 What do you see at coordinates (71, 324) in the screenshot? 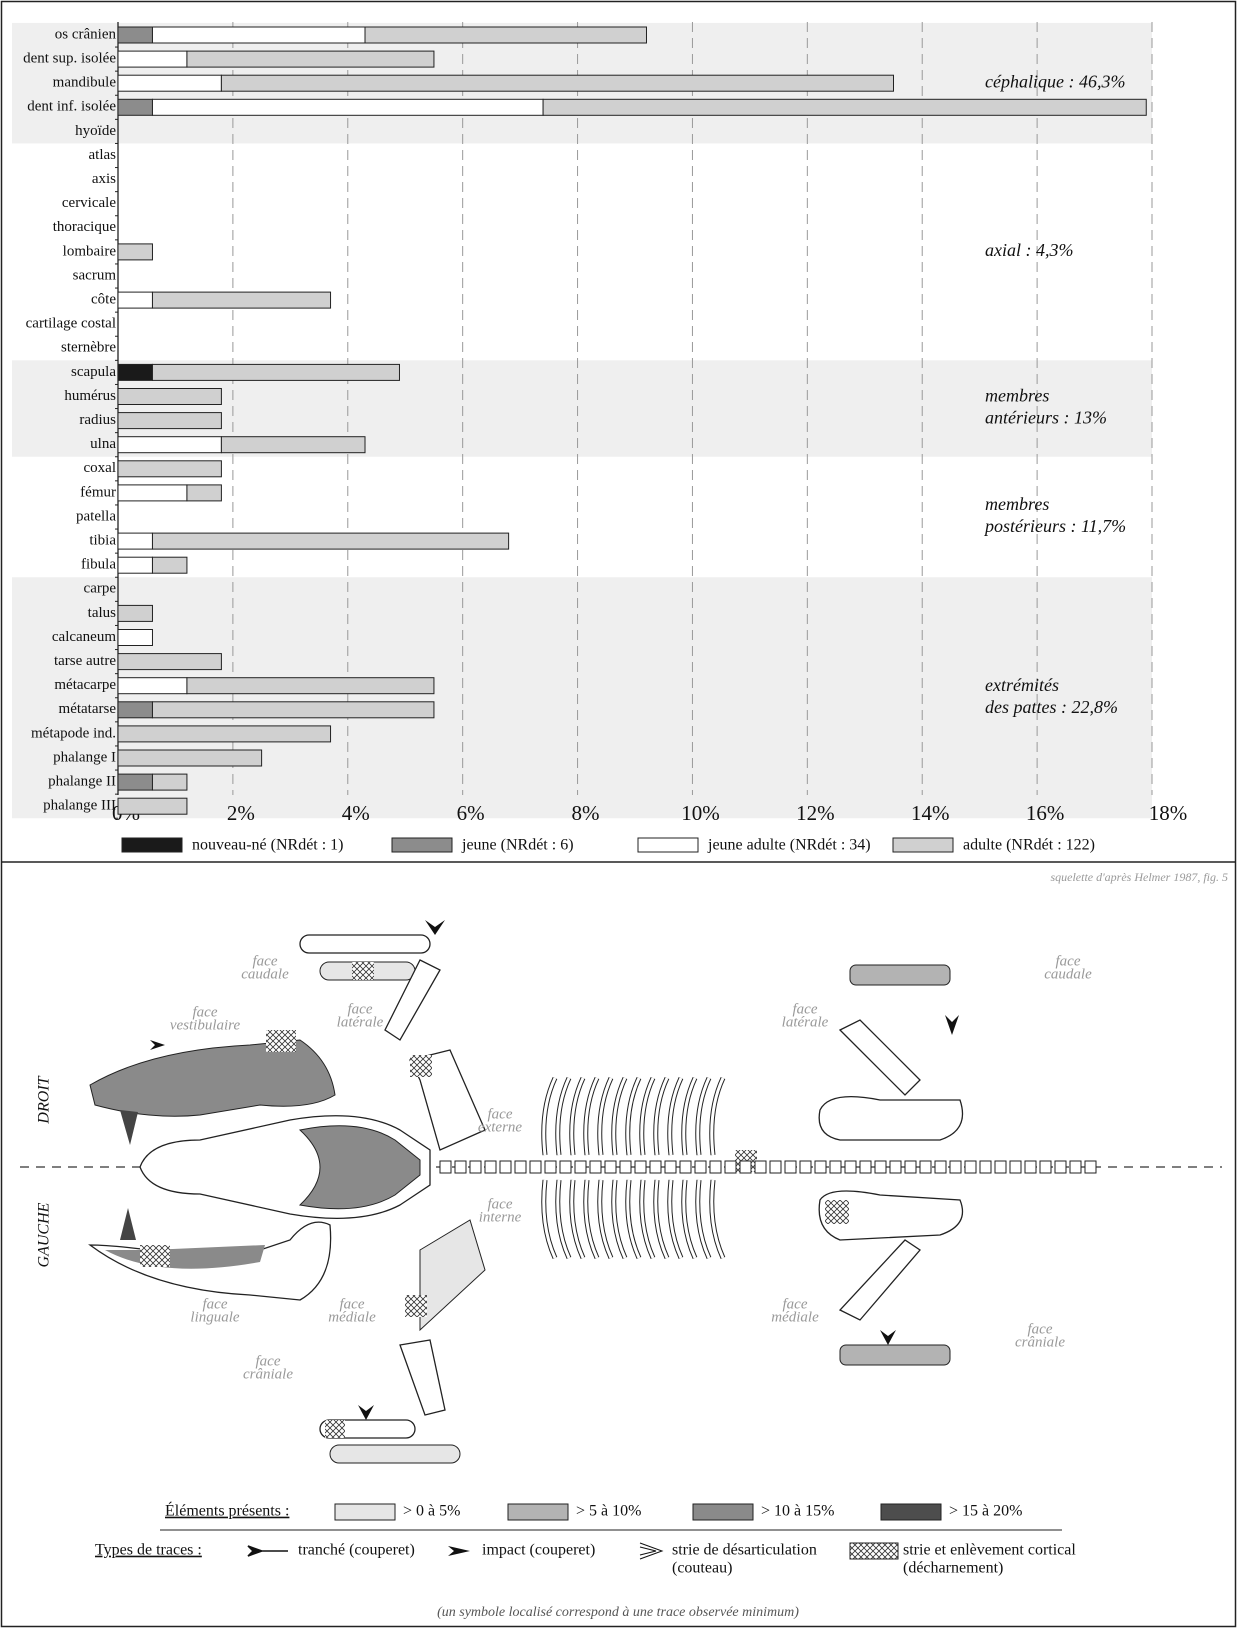
I see `y-tick-label: cartilage costal` at bounding box center [71, 324].